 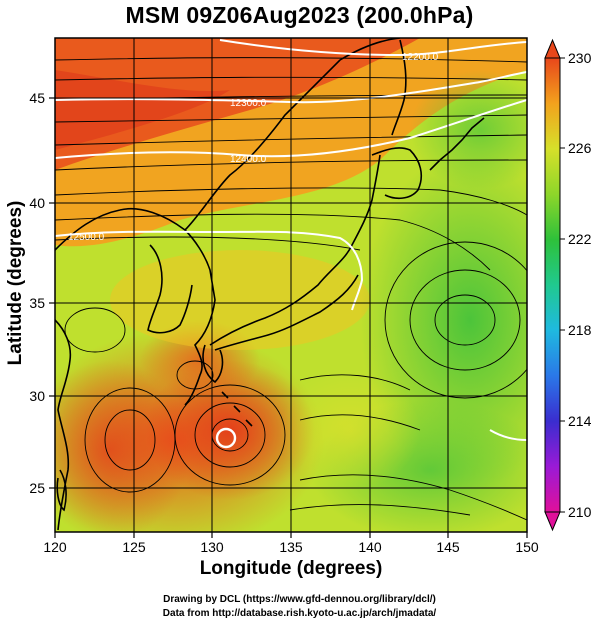 I want to click on colorbar-tick-label: 214, so click(x=580, y=421).